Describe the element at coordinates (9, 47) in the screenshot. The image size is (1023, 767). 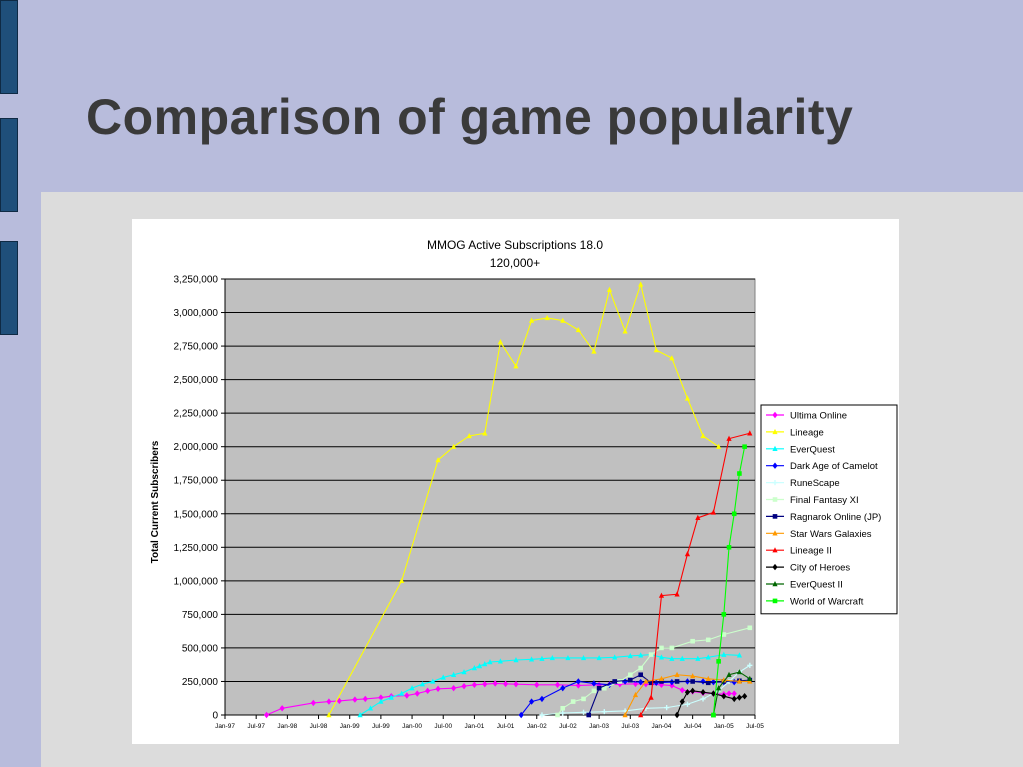
I see `decorative-bar-top` at that location.